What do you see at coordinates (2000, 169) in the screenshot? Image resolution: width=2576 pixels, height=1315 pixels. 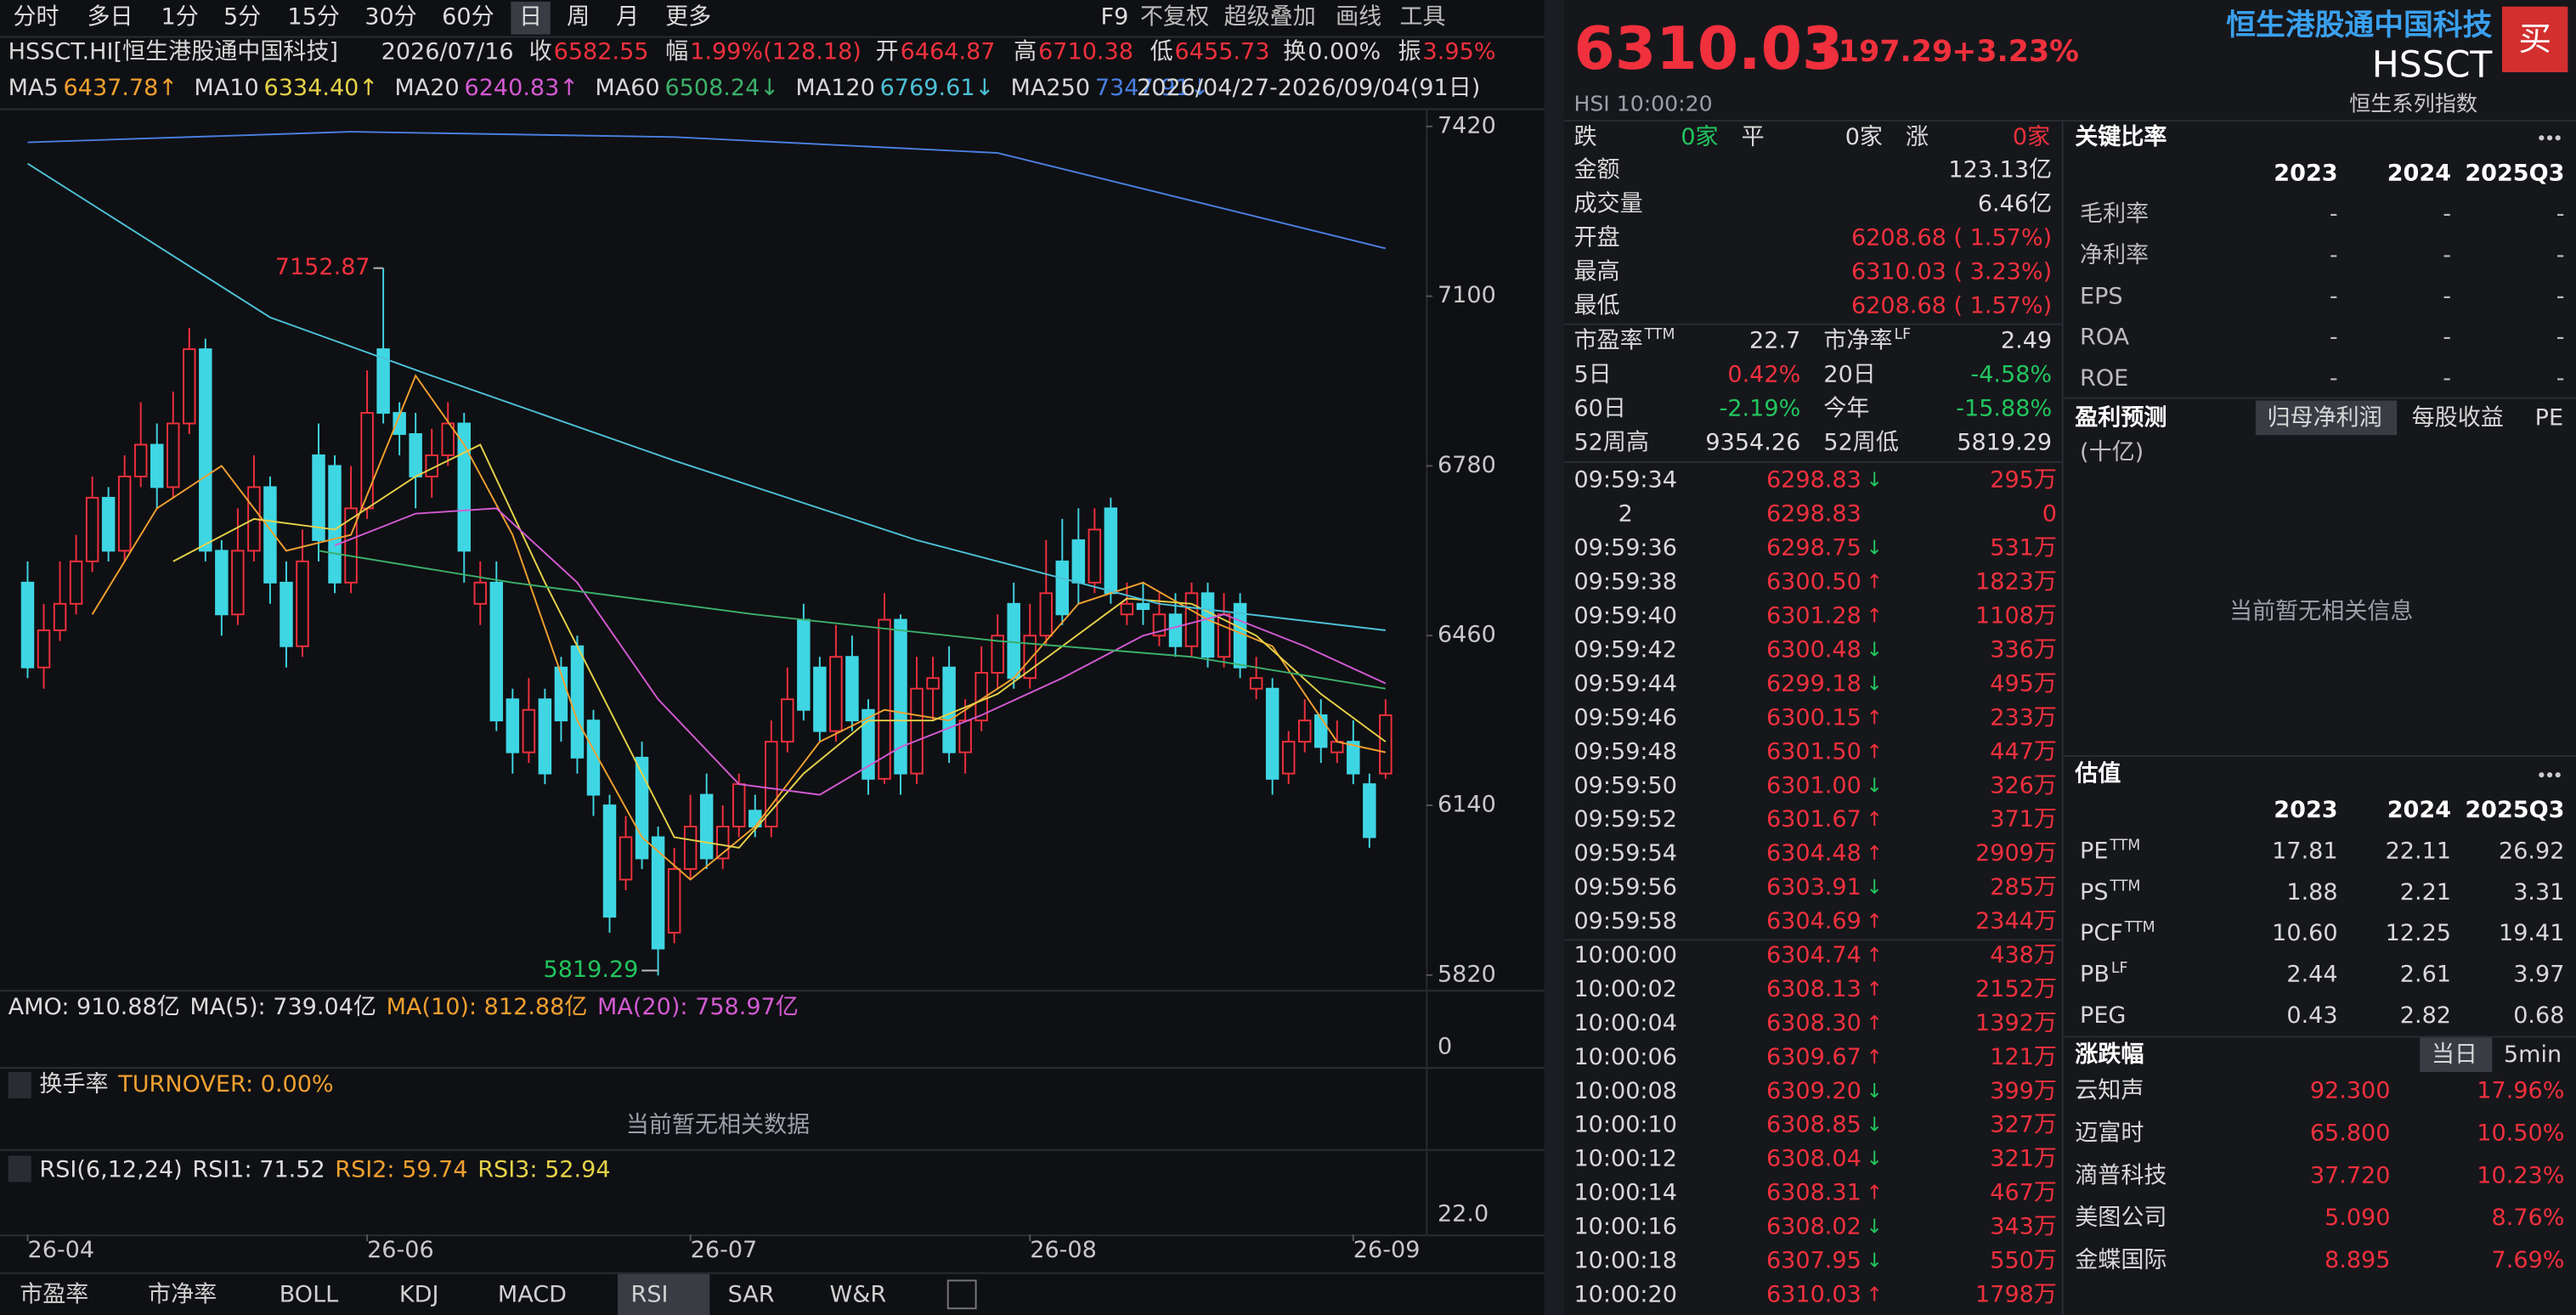 I see `stat-value: 123.13亿` at bounding box center [2000, 169].